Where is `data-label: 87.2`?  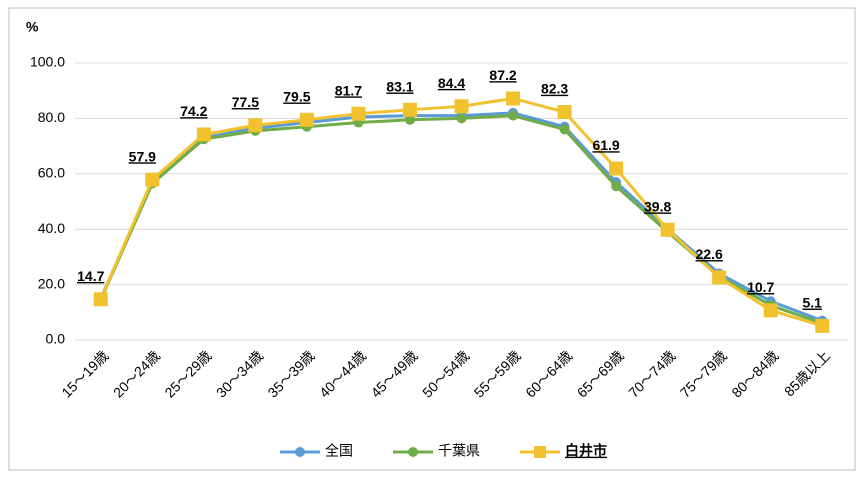 data-label: 87.2 is located at coordinates (502, 75).